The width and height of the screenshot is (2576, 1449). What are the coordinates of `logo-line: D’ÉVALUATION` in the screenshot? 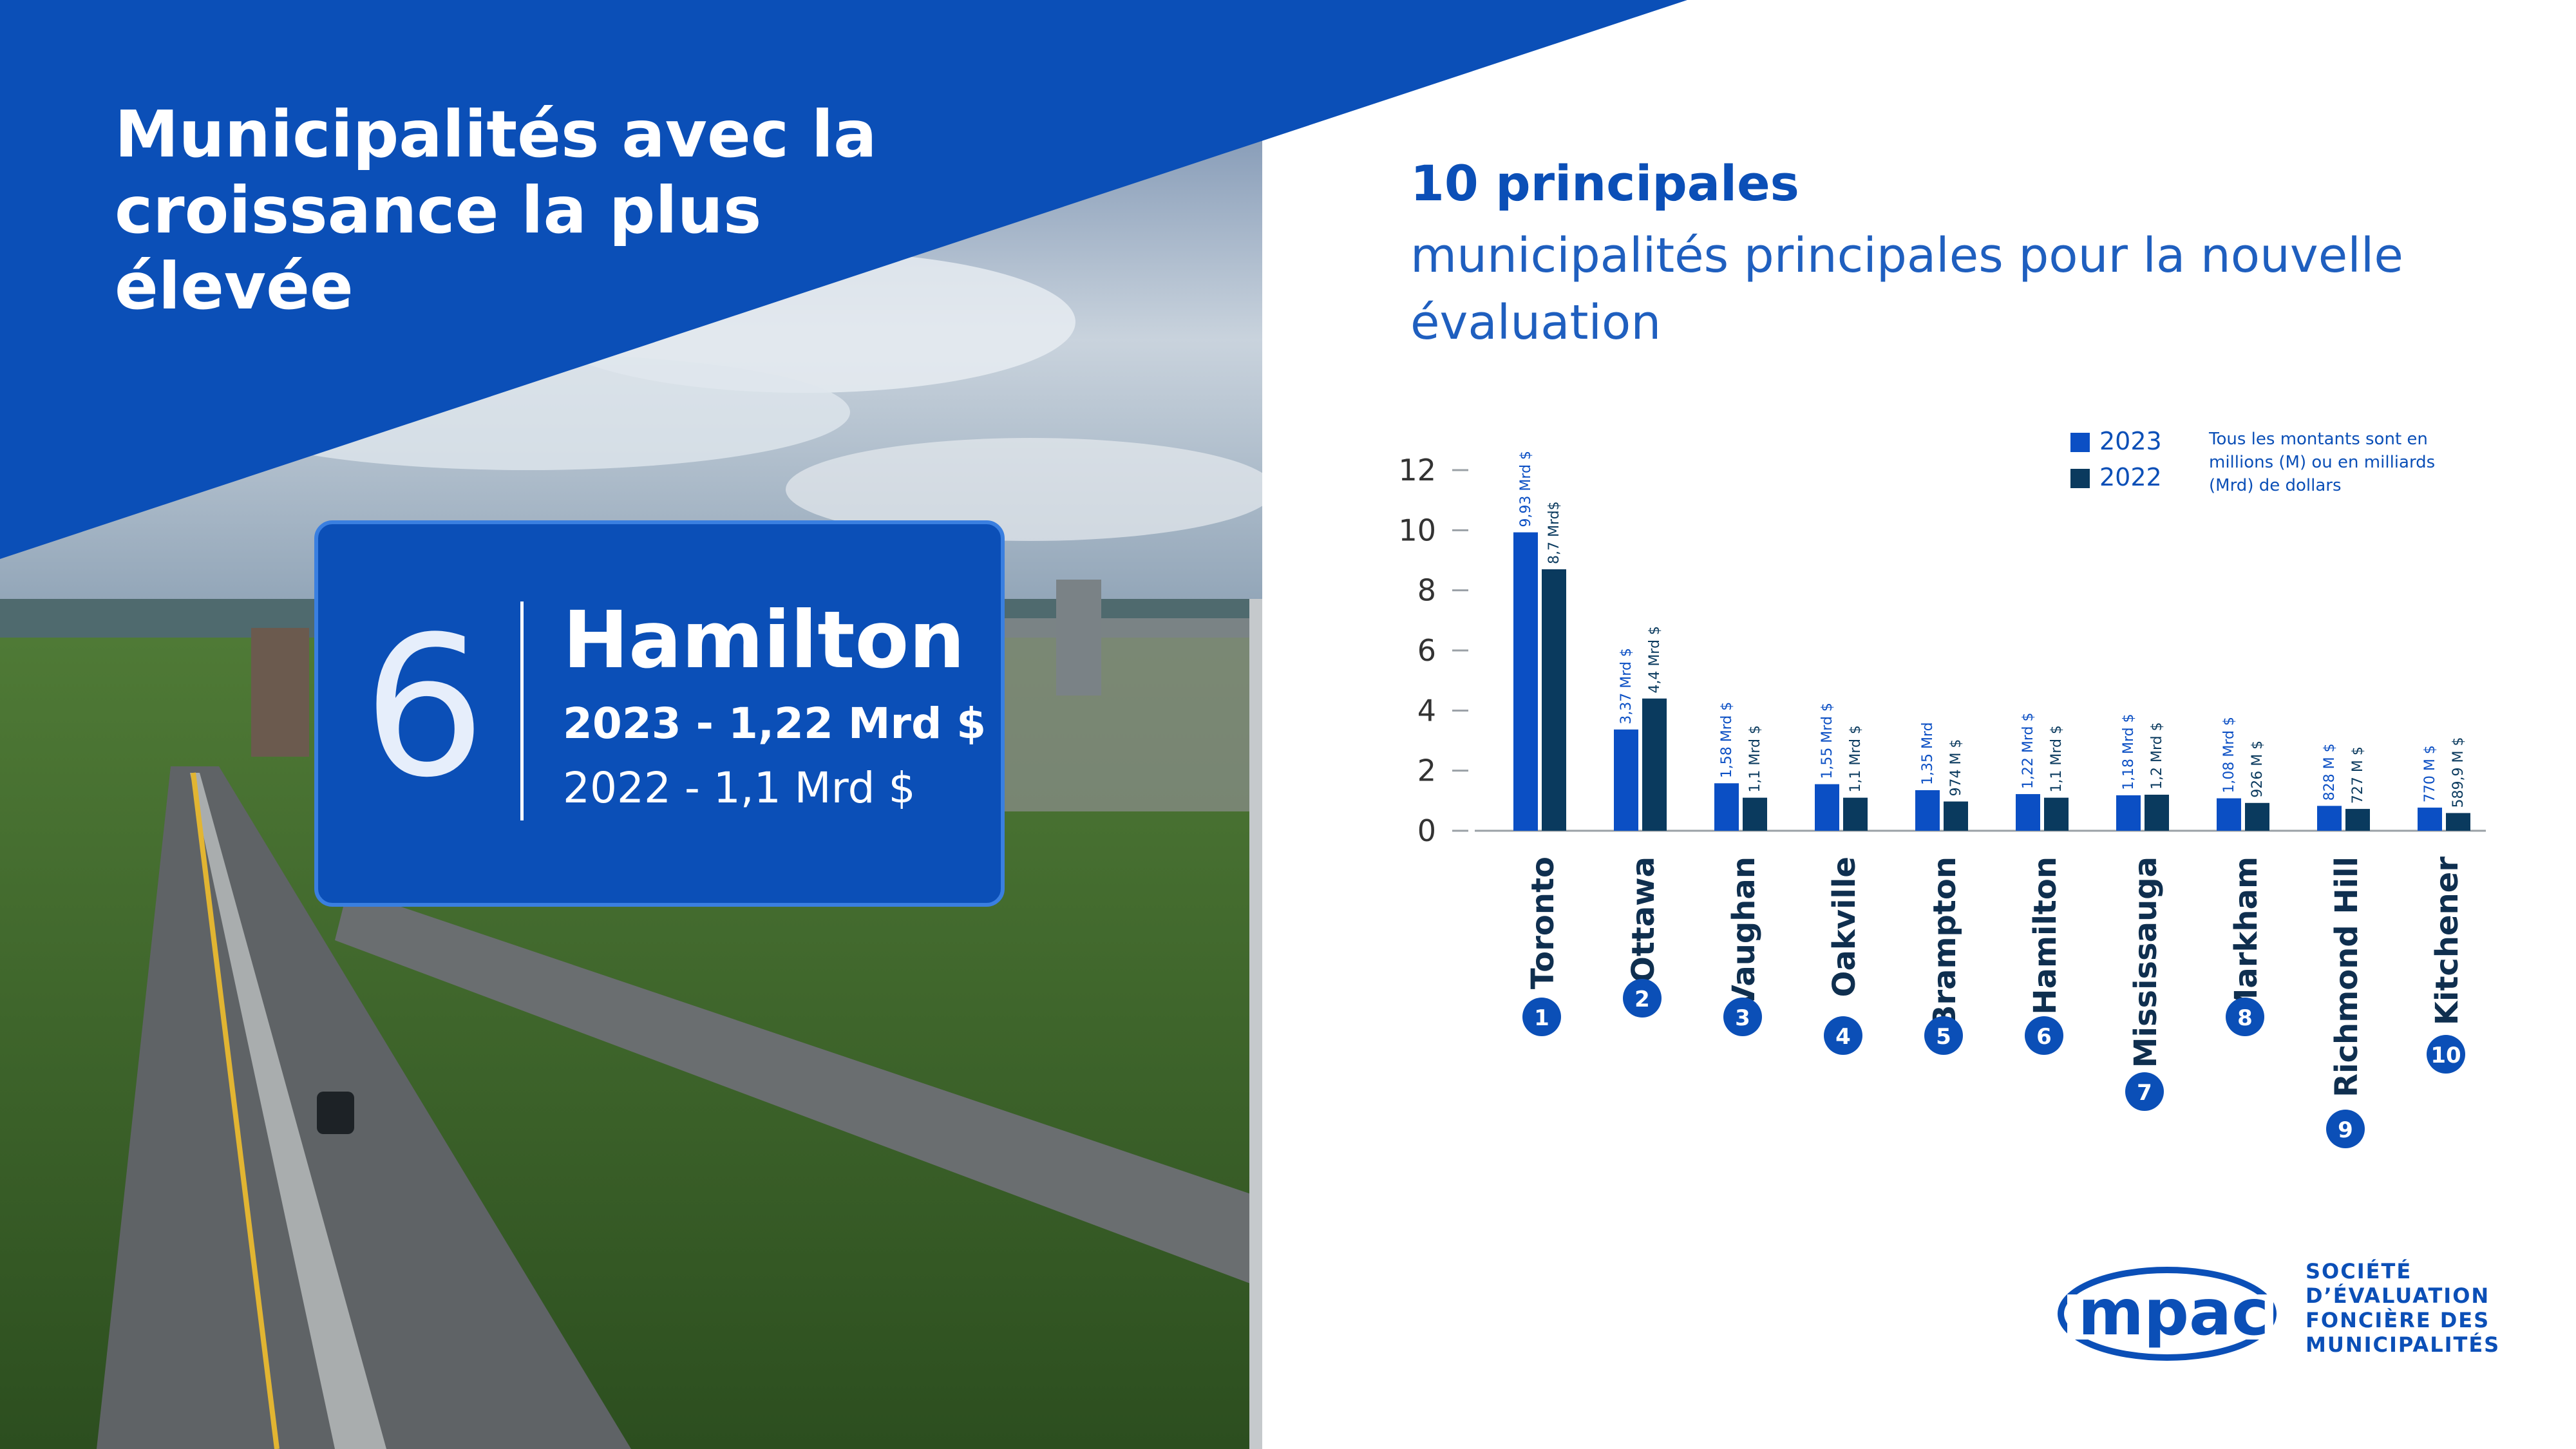 It's located at (2398, 1295).